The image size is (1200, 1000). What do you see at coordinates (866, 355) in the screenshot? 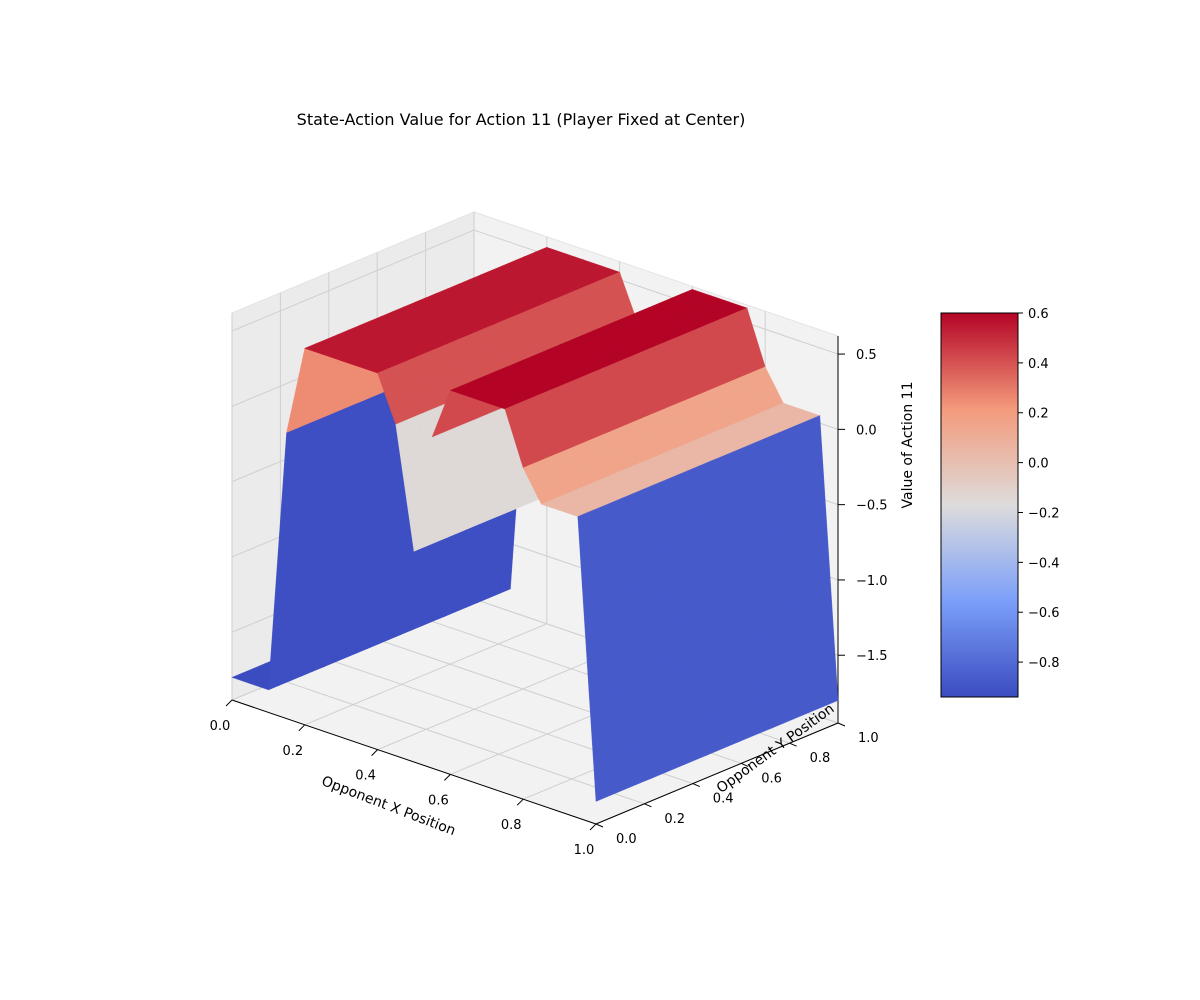
I see `z-tick-label: 0.5` at bounding box center [866, 355].